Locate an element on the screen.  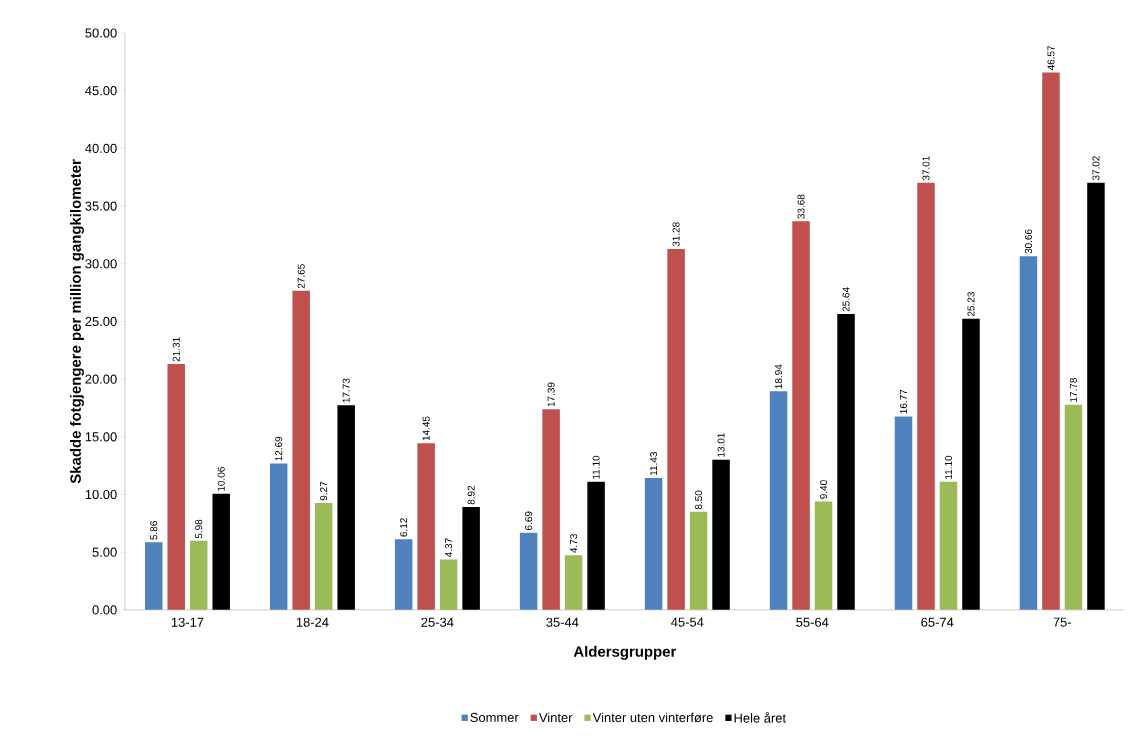
data-label: 31.28 is located at coordinates (676, 234).